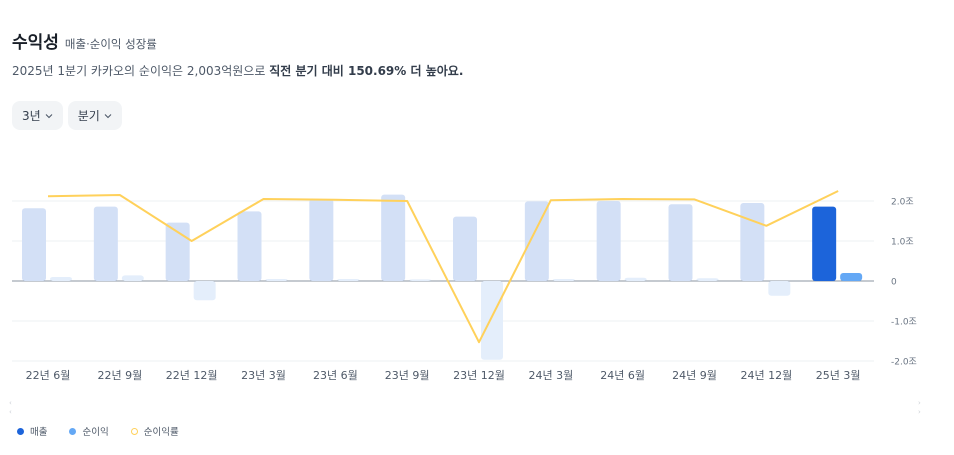  I want to click on x-tick-label: 24년 3월, so click(550, 375).